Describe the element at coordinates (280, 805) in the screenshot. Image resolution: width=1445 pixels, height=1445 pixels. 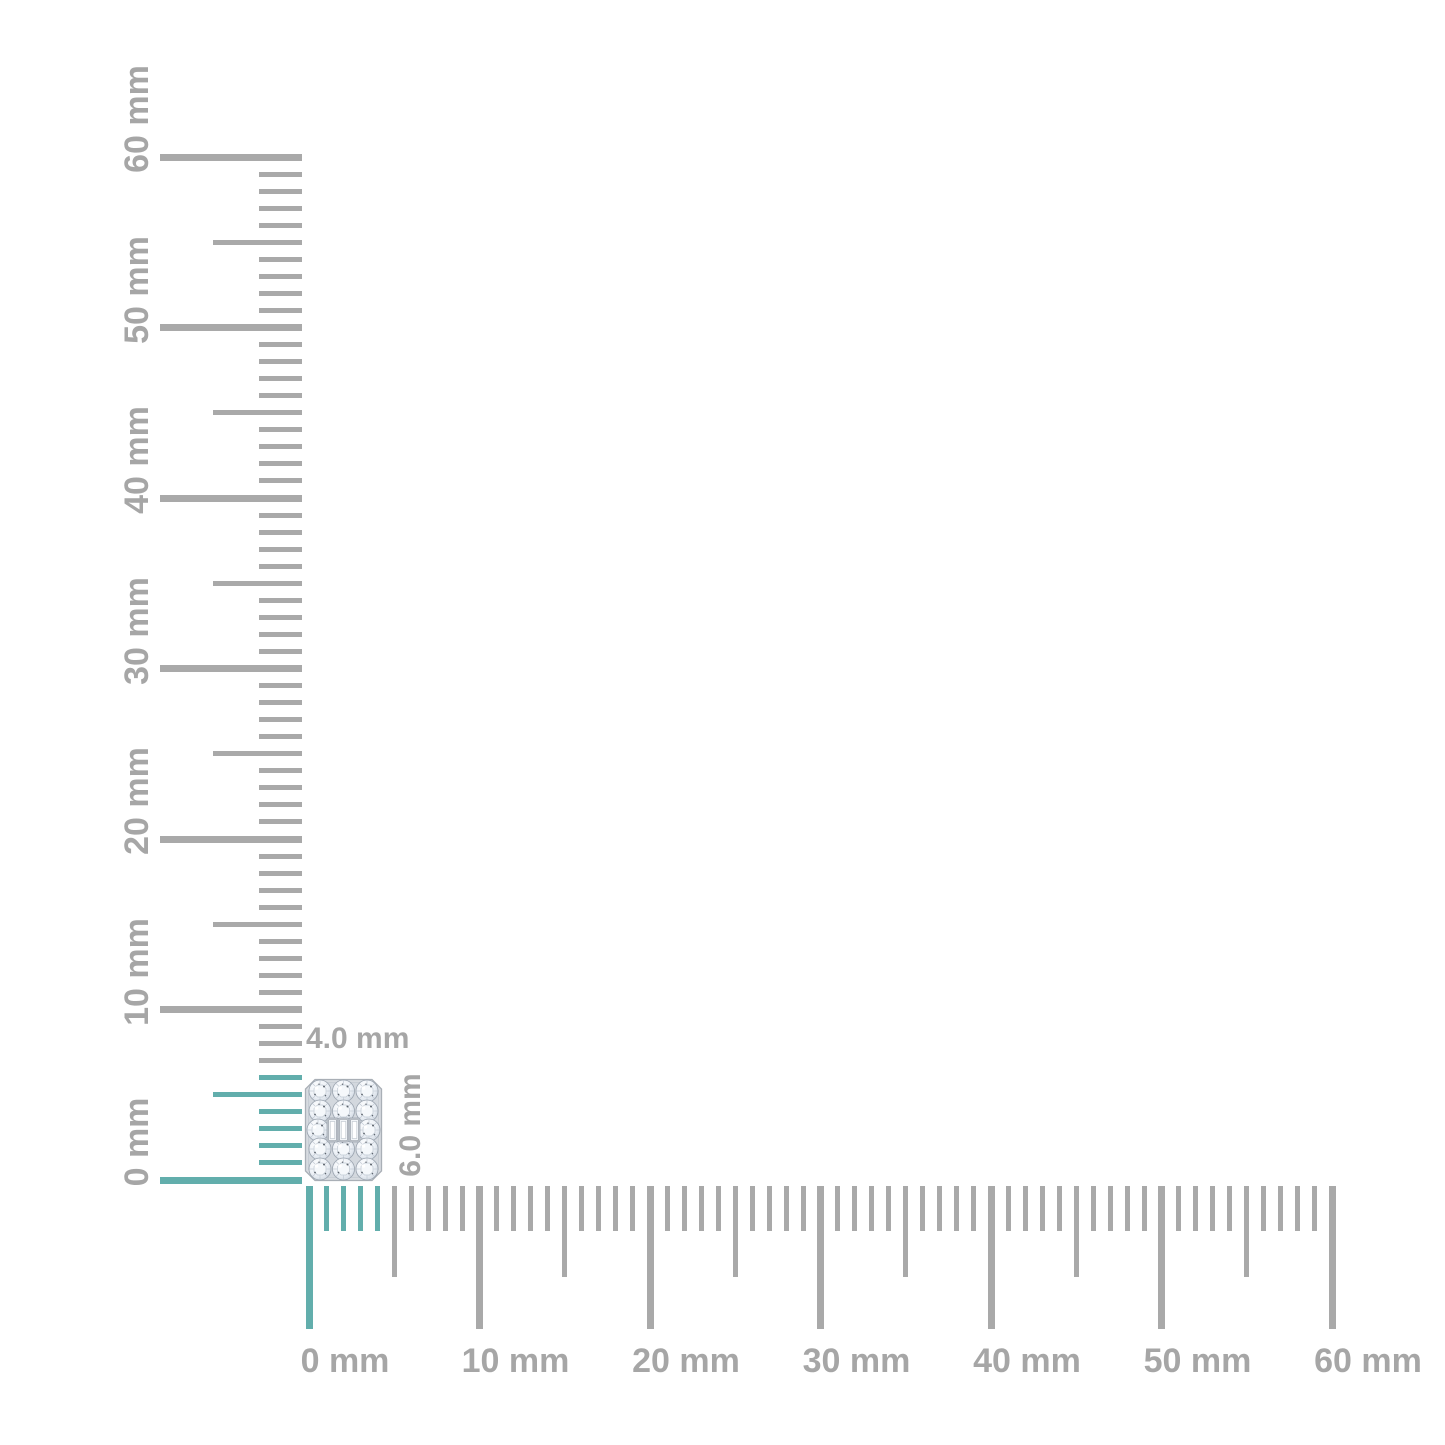
I see `v-tick-22mm` at that location.